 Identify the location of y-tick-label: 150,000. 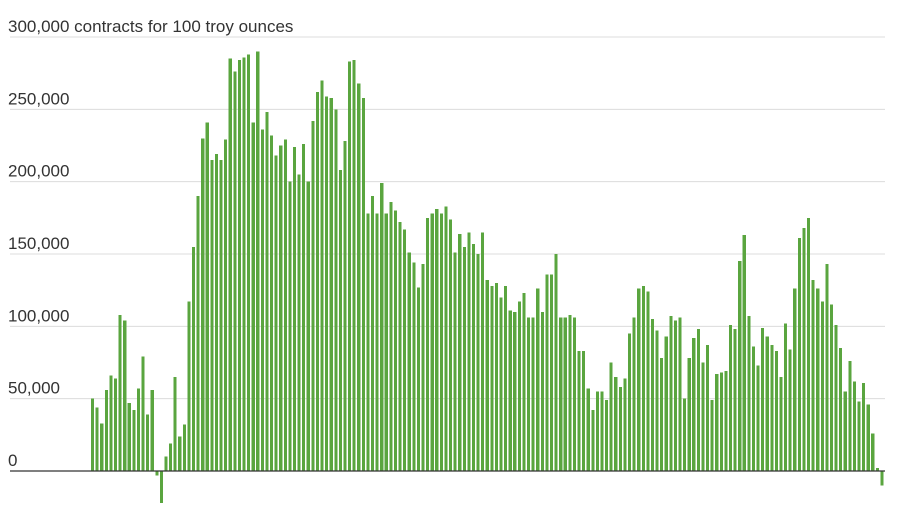
(38, 243).